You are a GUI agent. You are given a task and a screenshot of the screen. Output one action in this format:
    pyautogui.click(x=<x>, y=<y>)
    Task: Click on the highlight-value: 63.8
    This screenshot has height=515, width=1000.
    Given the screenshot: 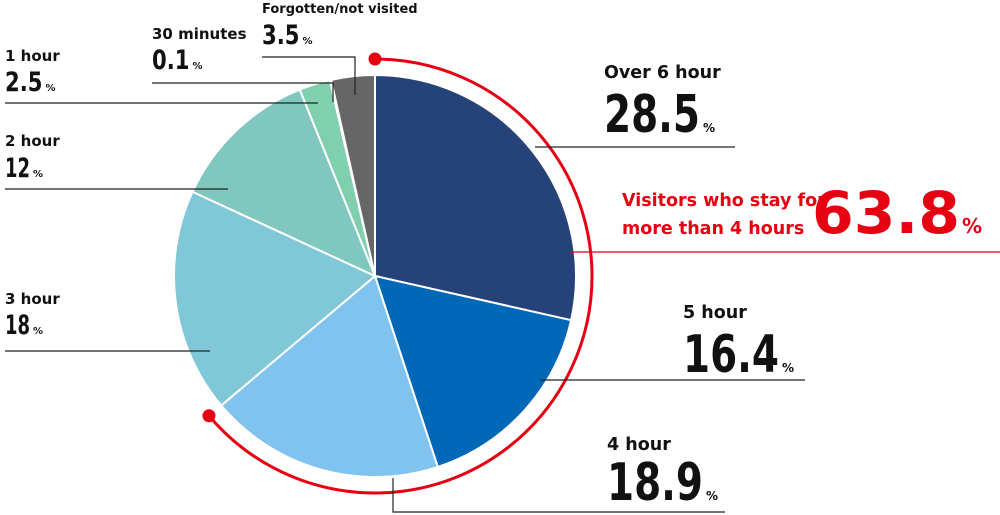 What is the action you would take?
    pyautogui.click(x=886, y=213)
    